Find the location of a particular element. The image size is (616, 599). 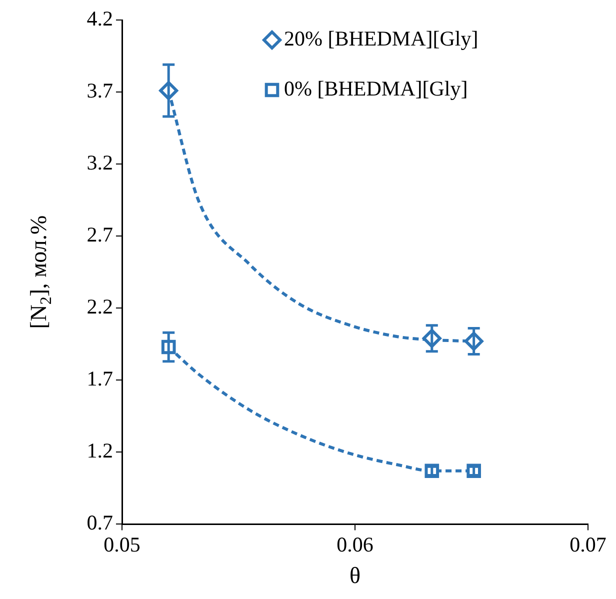

y-tick-label: 2.7 is located at coordinates (99, 234).